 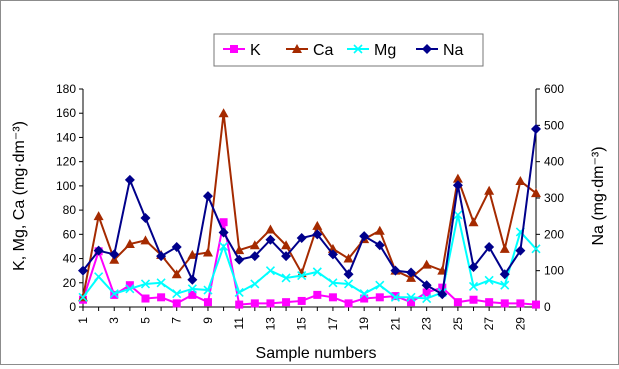 I want to click on y-left-tick-label: 80, so click(x=70, y=210).